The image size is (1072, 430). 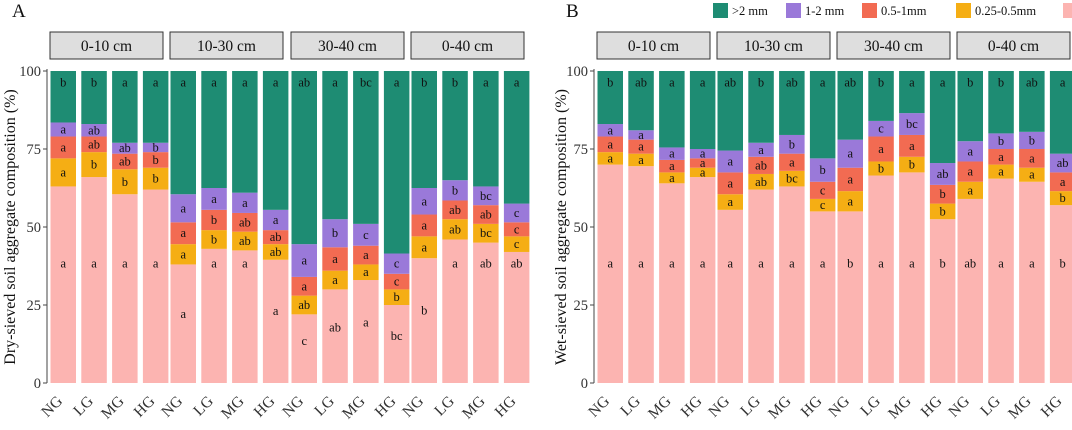 I want to click on legend-label: 0.25-0.5mm, so click(x=1005, y=11).